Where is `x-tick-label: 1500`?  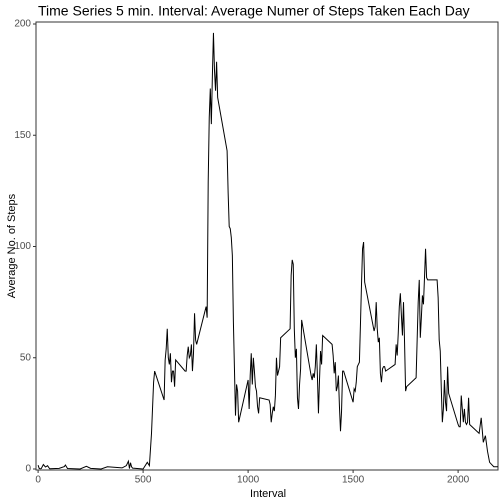
x-tick-label: 1500 is located at coordinates (353, 480).